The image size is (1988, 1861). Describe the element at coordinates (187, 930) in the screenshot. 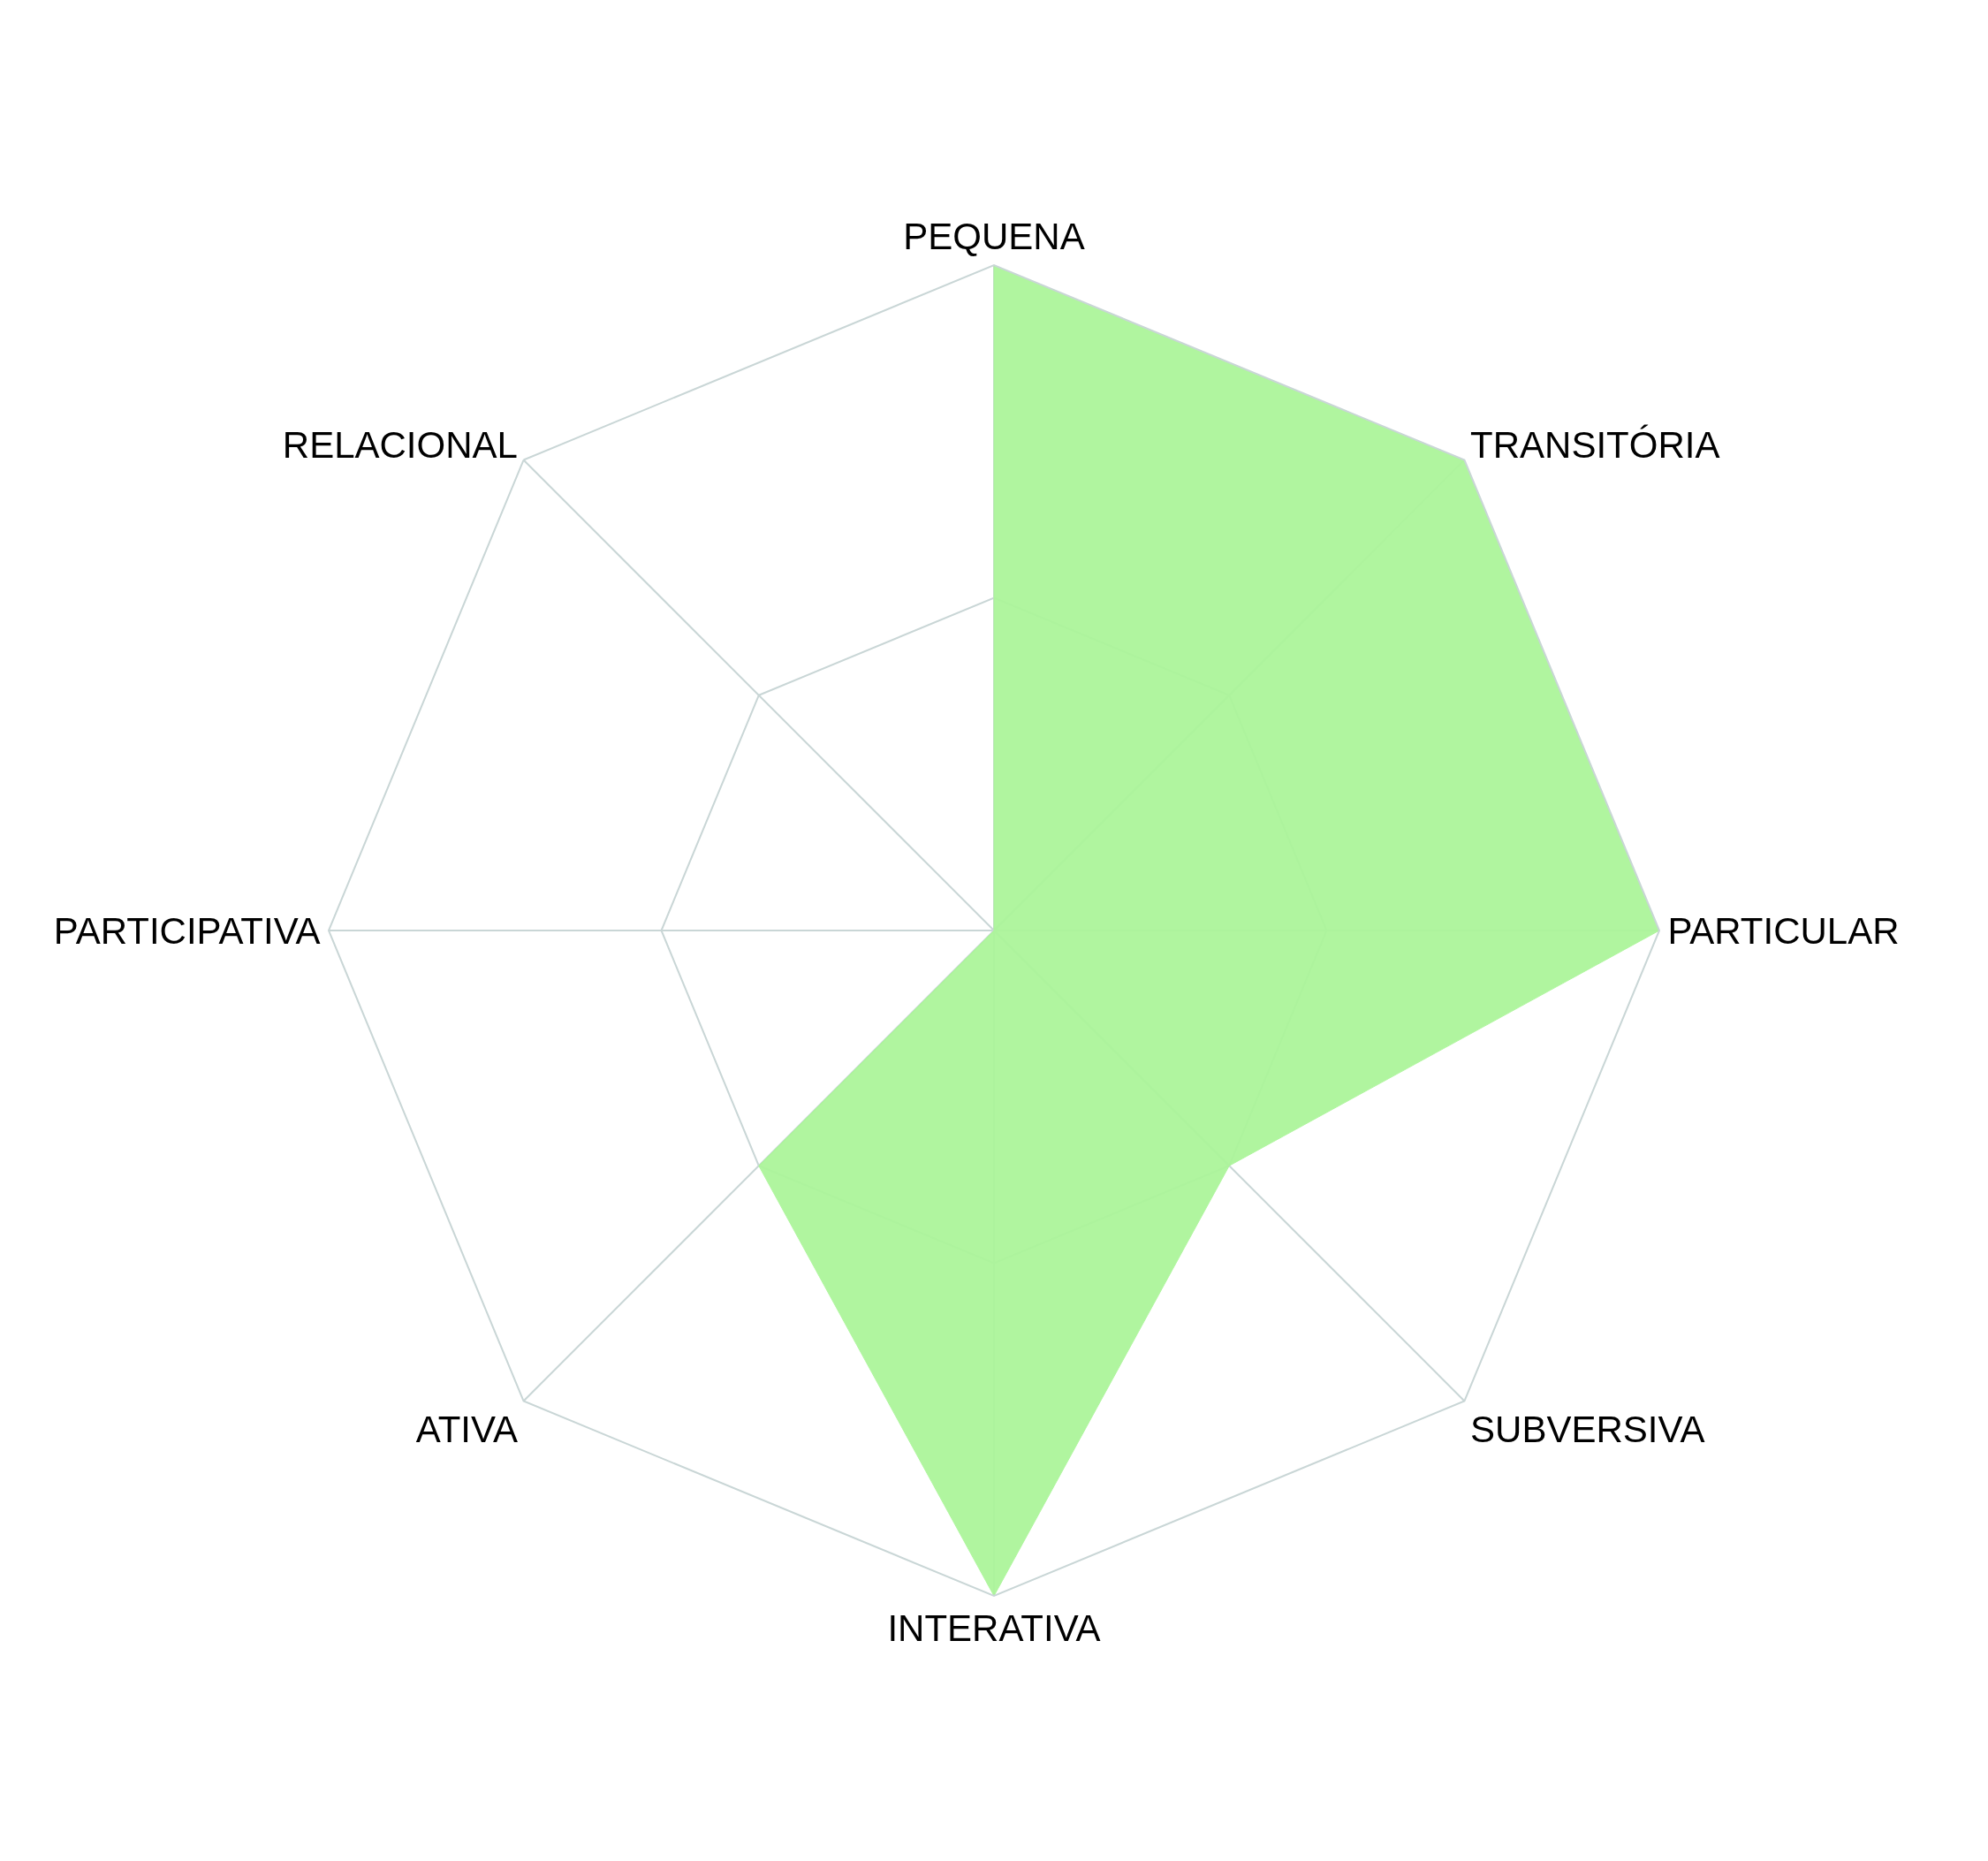

I see `spoke-label: PARTICIPATIVA` at that location.